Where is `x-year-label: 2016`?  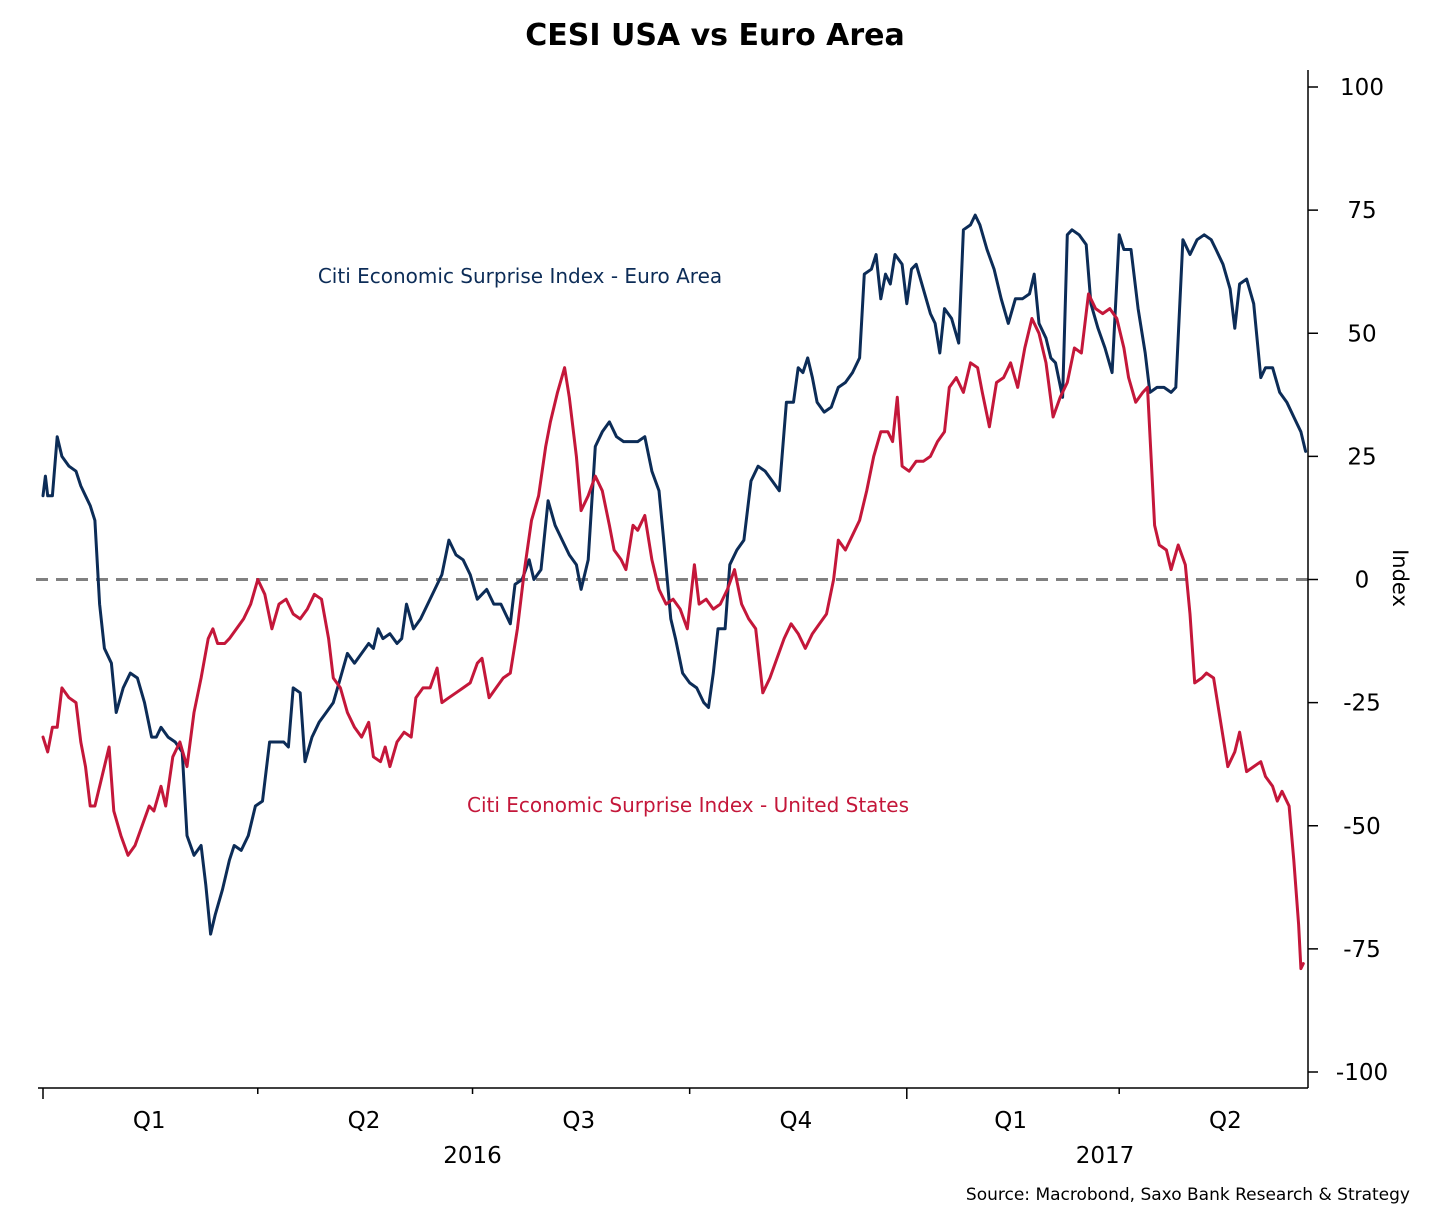
x-year-label: 2016 is located at coordinates (472, 1156).